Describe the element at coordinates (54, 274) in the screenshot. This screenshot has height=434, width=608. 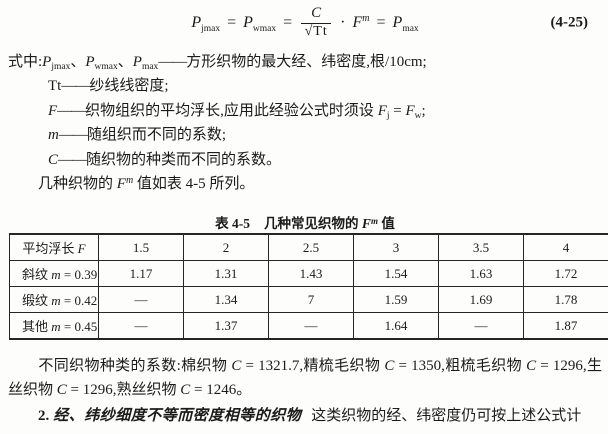
I see `row-label-twill: 斜纹 m = 0.39` at that location.